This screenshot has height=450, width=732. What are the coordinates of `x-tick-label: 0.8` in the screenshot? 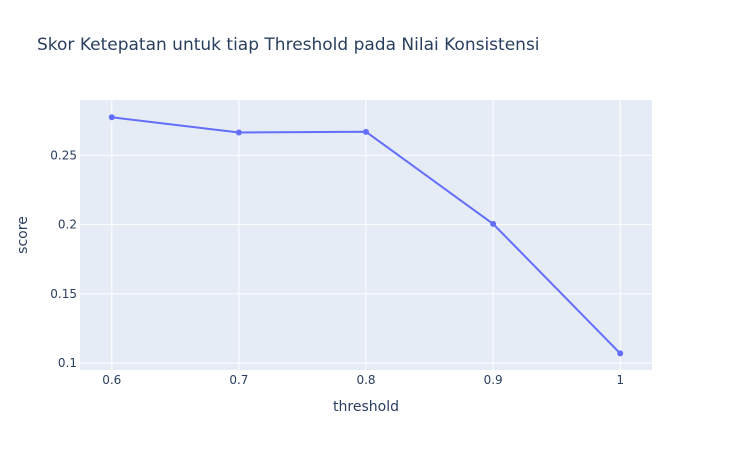 It's located at (365, 380).